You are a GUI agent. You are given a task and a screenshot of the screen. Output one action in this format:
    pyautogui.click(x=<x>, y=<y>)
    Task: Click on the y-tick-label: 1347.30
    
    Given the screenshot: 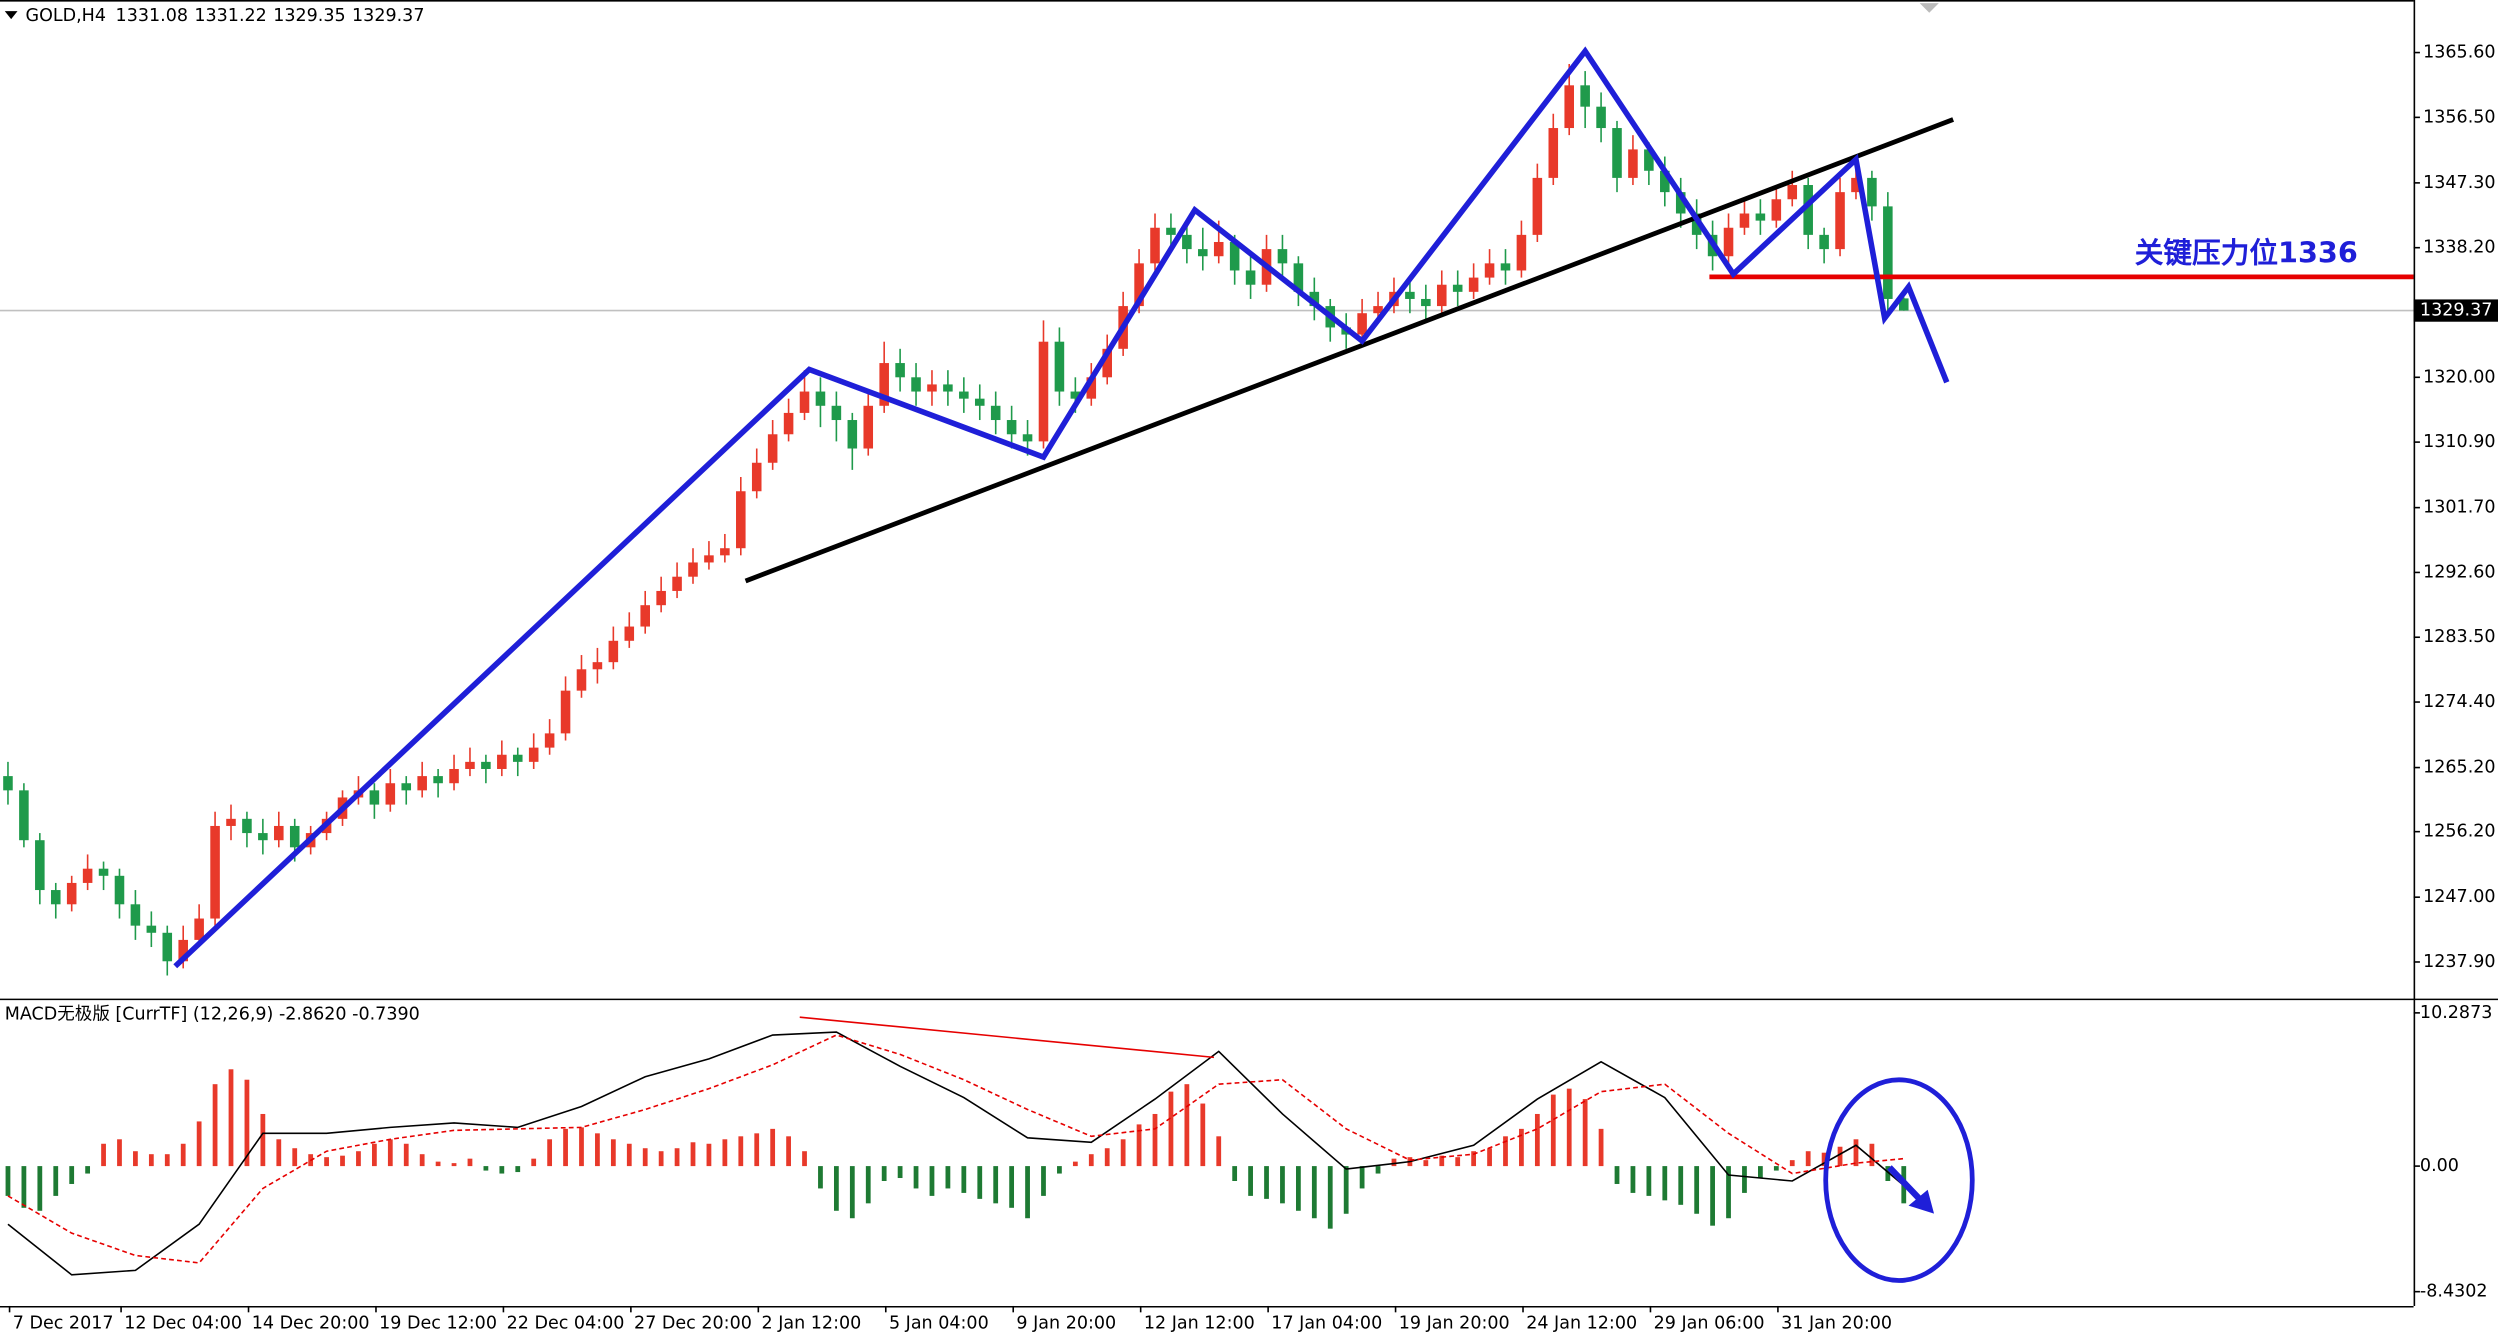 What is the action you would take?
    pyautogui.click(x=2459, y=183)
    